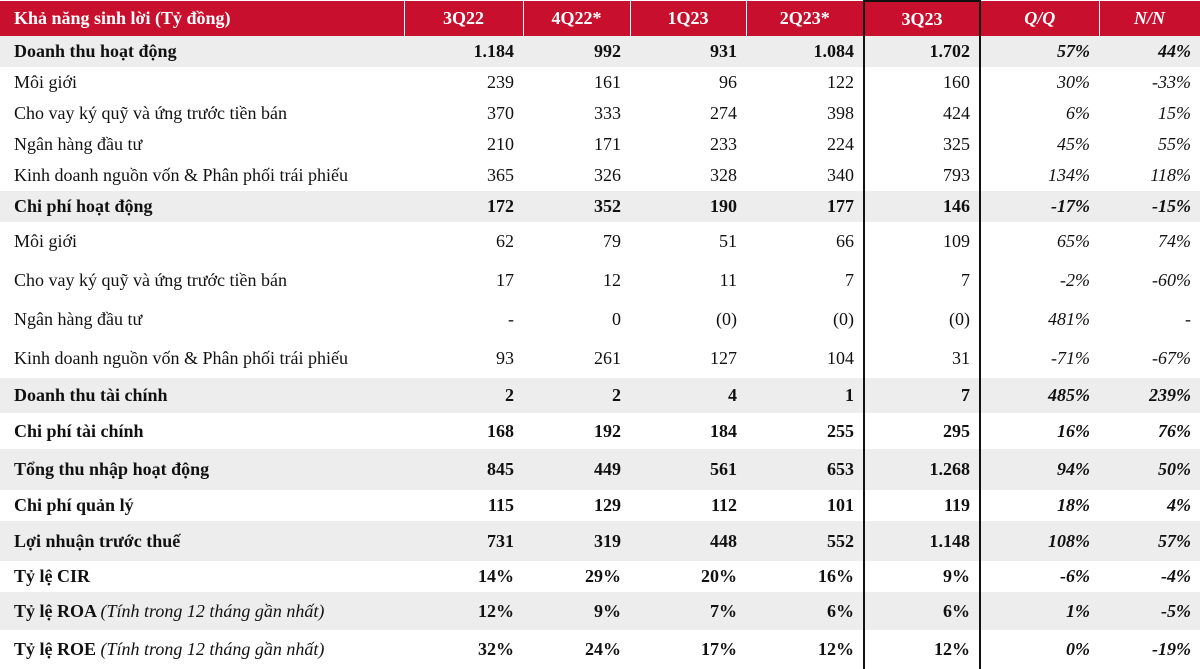  I want to click on cell-yoy: 44%, so click(1149, 51).